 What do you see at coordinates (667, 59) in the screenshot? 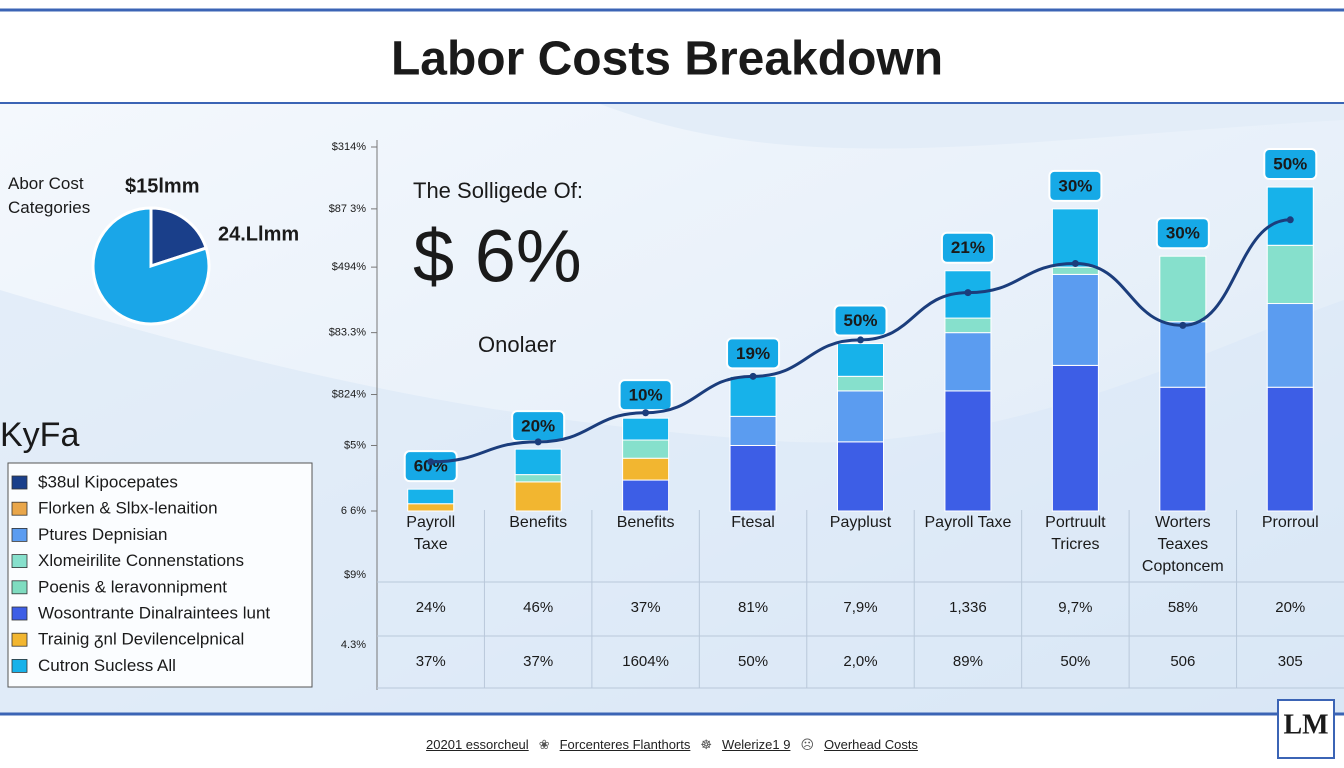
I see `title: Labor Costs Breakdown` at bounding box center [667, 59].